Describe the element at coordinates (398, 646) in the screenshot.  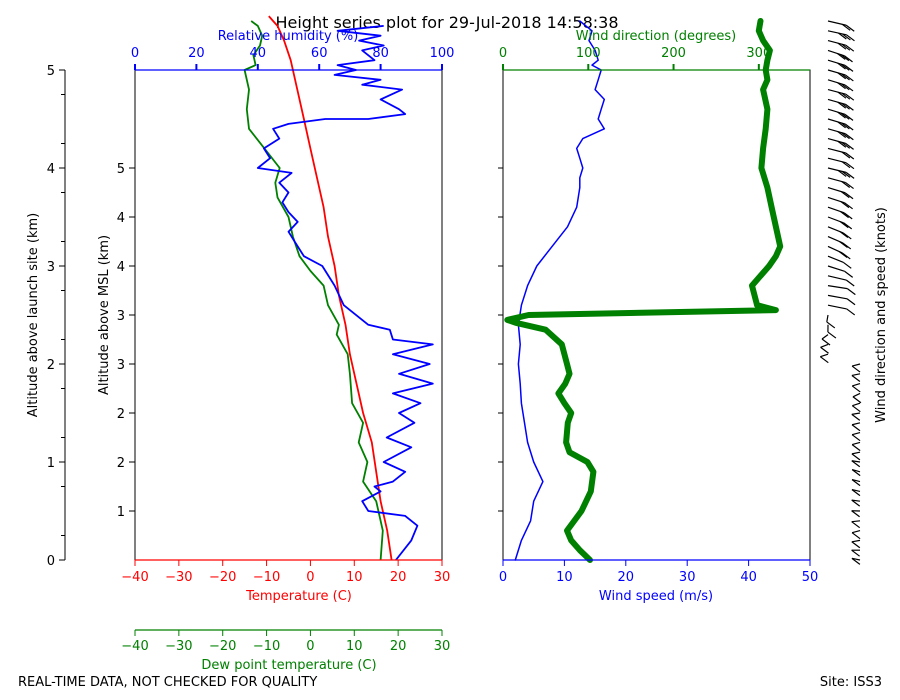
I see `dewpoint-tick-label: 20` at that location.